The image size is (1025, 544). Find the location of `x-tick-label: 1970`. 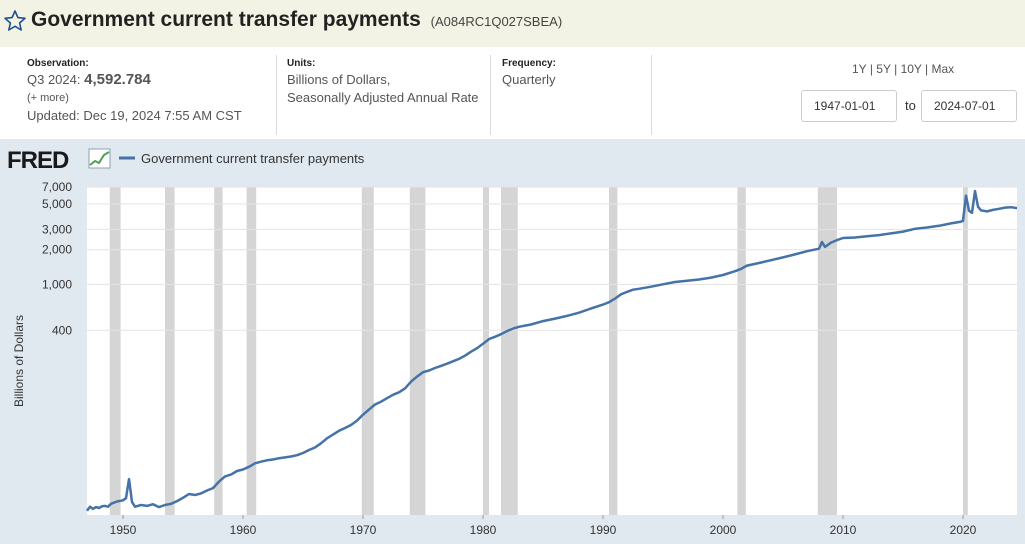

x-tick-label: 1970 is located at coordinates (363, 530).